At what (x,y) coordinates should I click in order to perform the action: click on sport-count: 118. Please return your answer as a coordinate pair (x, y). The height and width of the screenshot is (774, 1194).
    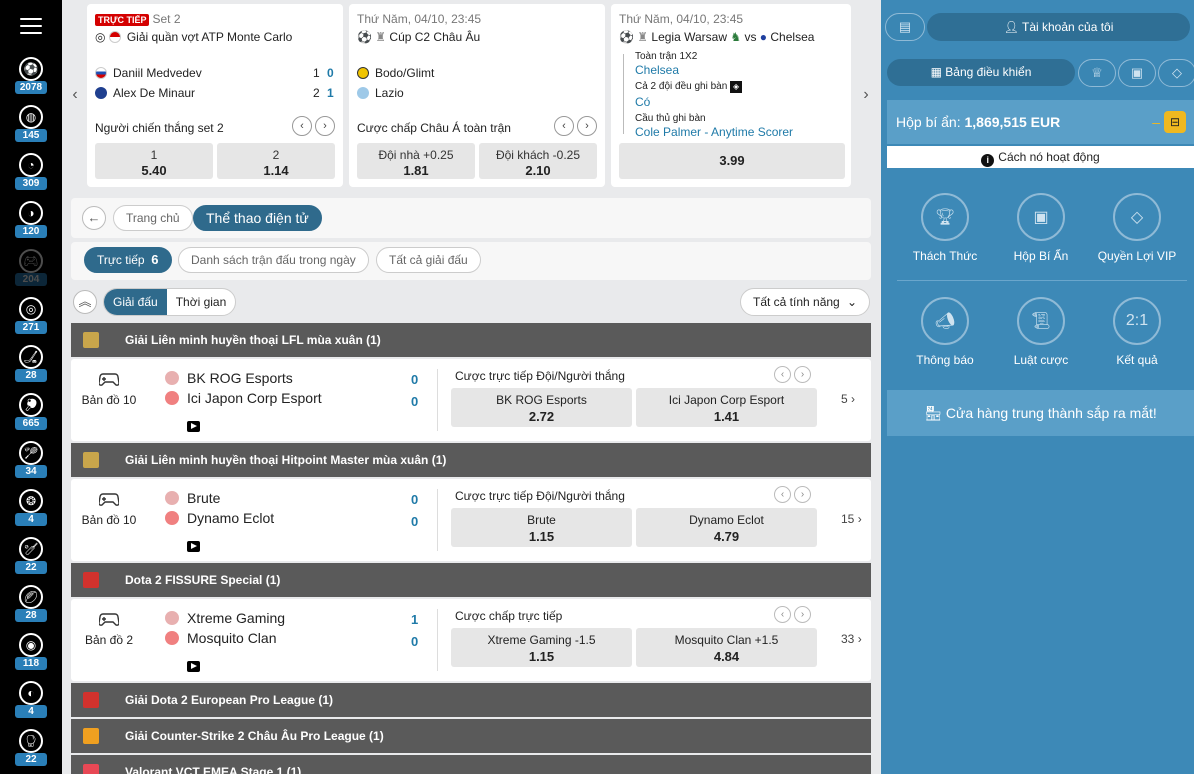
    Looking at the image, I should click on (31, 663).